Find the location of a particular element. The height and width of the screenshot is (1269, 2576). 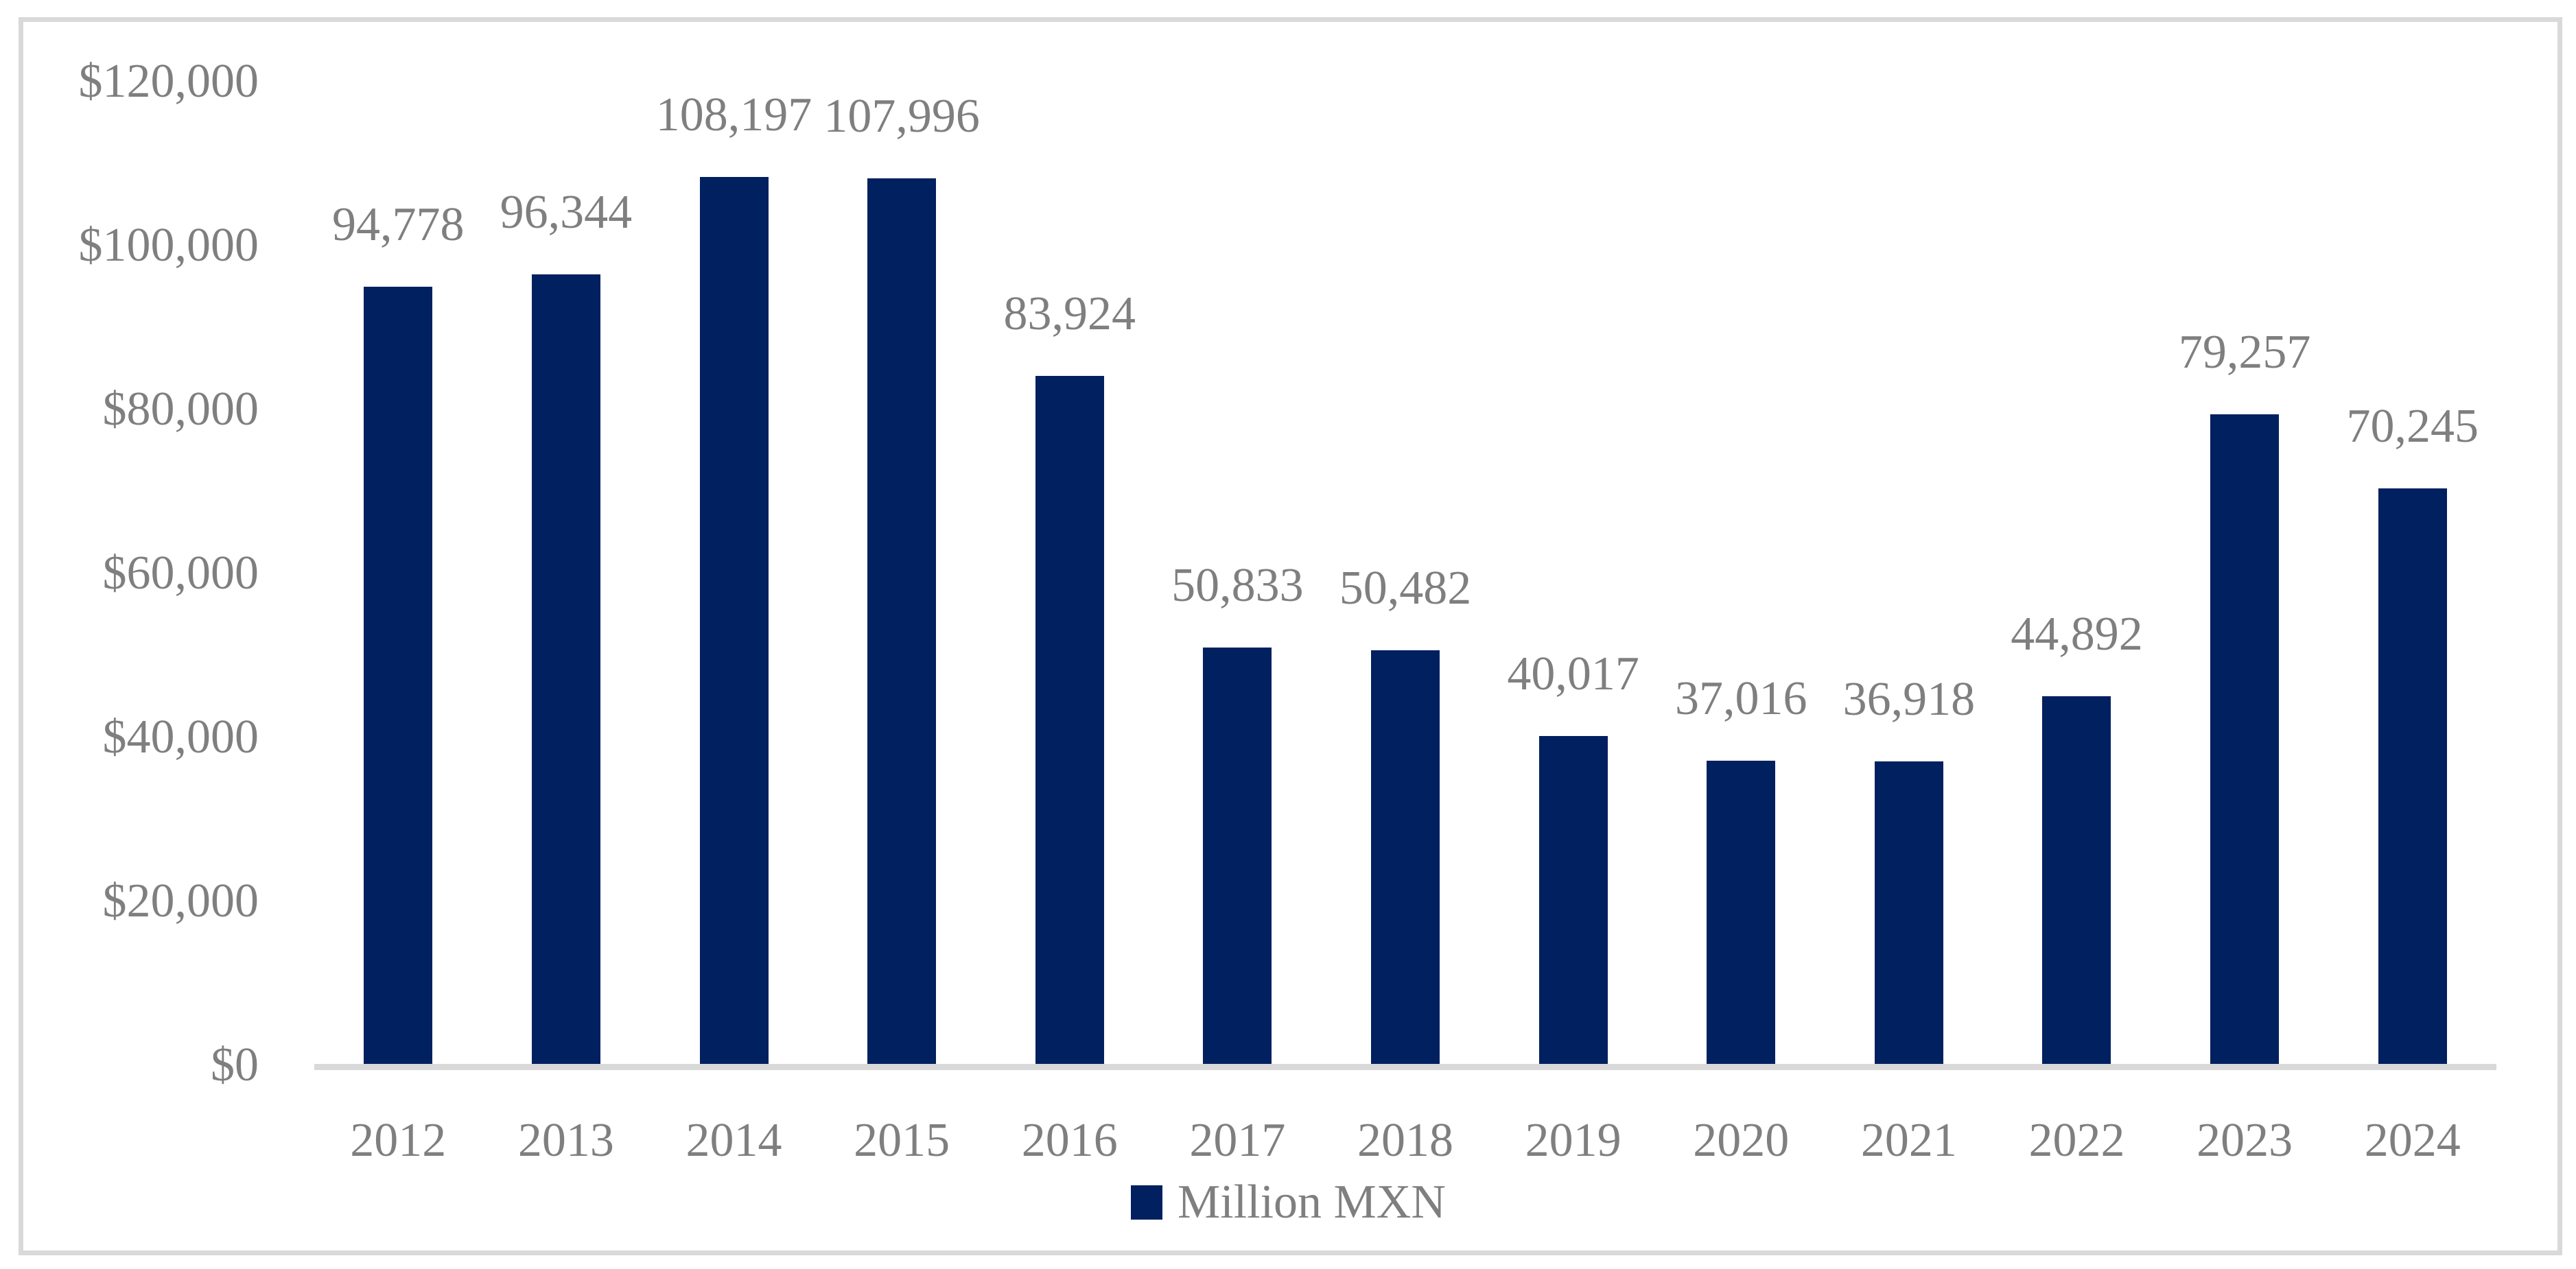

x-axis-label-2022: 2022 is located at coordinates (2076, 1140).